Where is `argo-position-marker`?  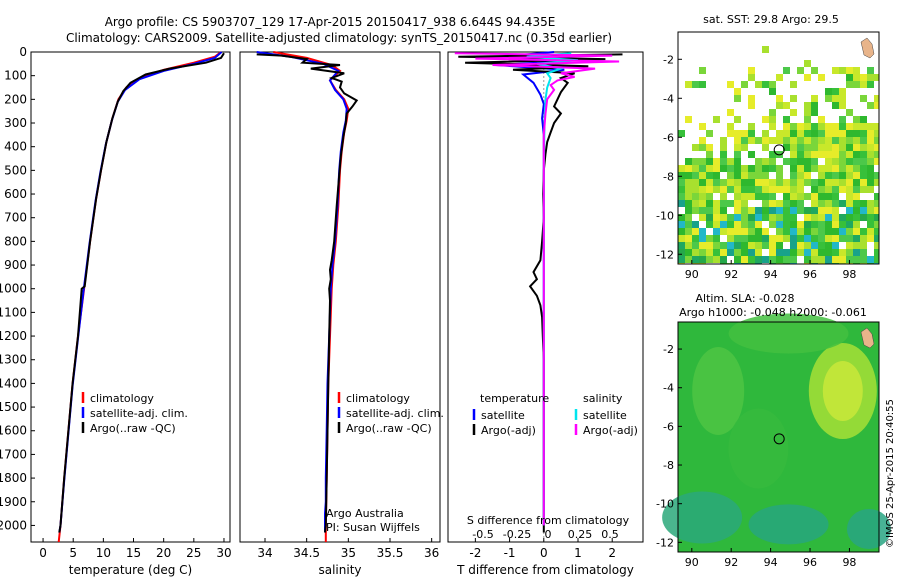
argo-position-marker is located at coordinates (779, 439).